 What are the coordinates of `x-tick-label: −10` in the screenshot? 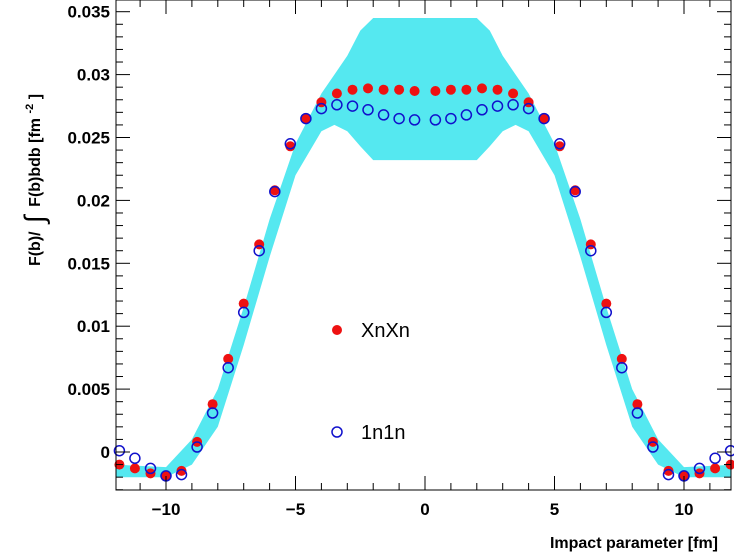 It's located at (166, 509).